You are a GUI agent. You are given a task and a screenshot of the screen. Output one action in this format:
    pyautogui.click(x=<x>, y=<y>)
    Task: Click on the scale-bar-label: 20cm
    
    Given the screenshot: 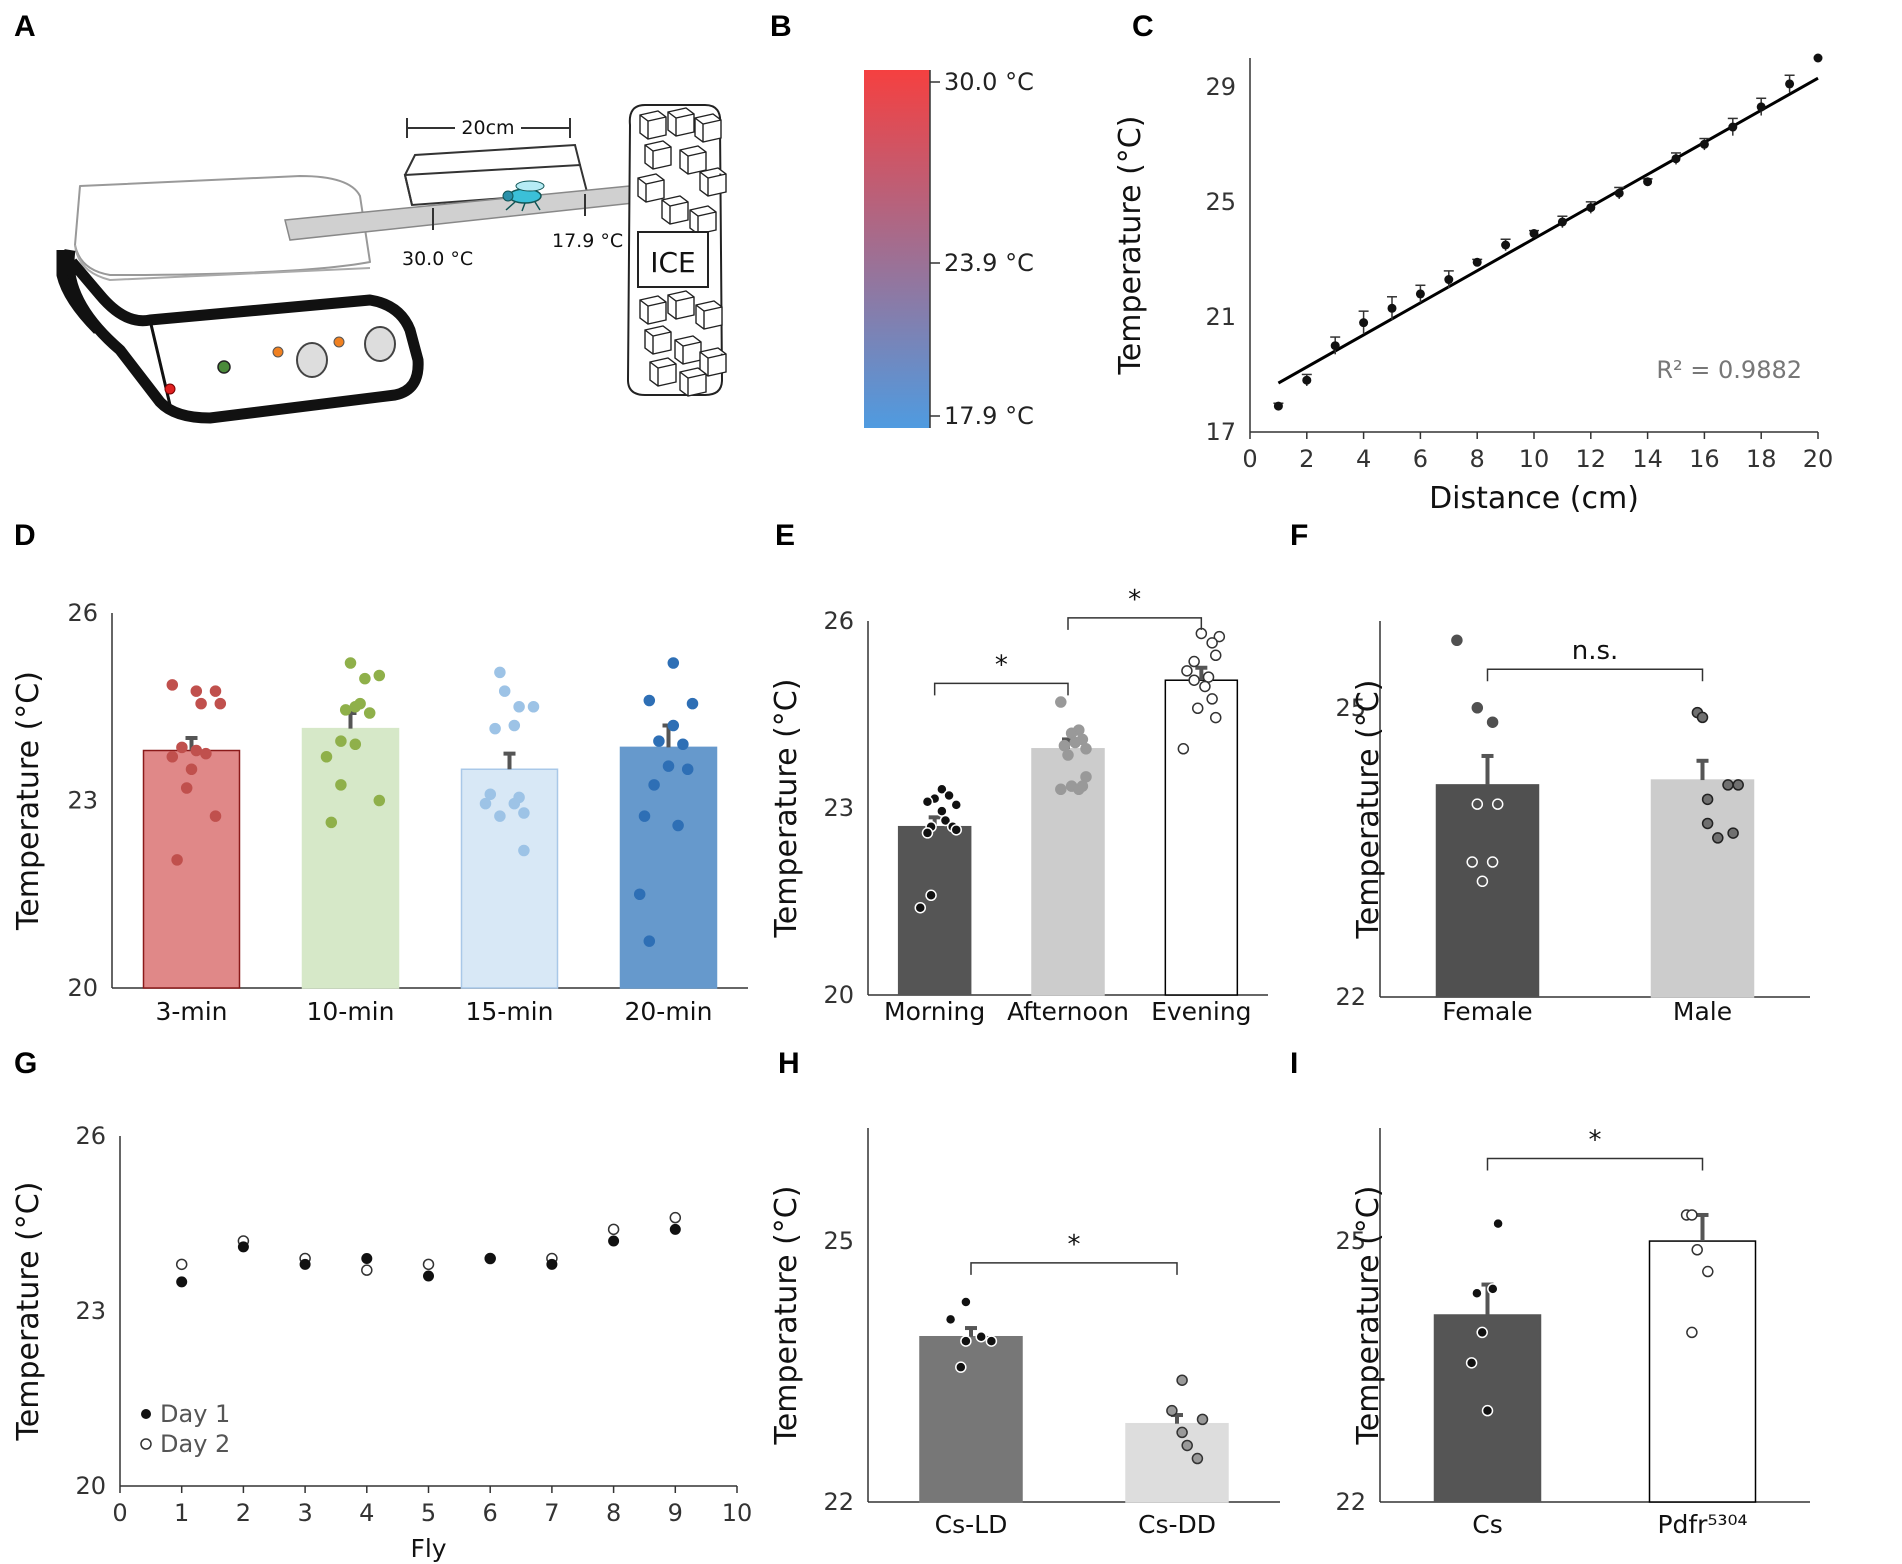 What is the action you would take?
    pyautogui.click(x=487, y=128)
    